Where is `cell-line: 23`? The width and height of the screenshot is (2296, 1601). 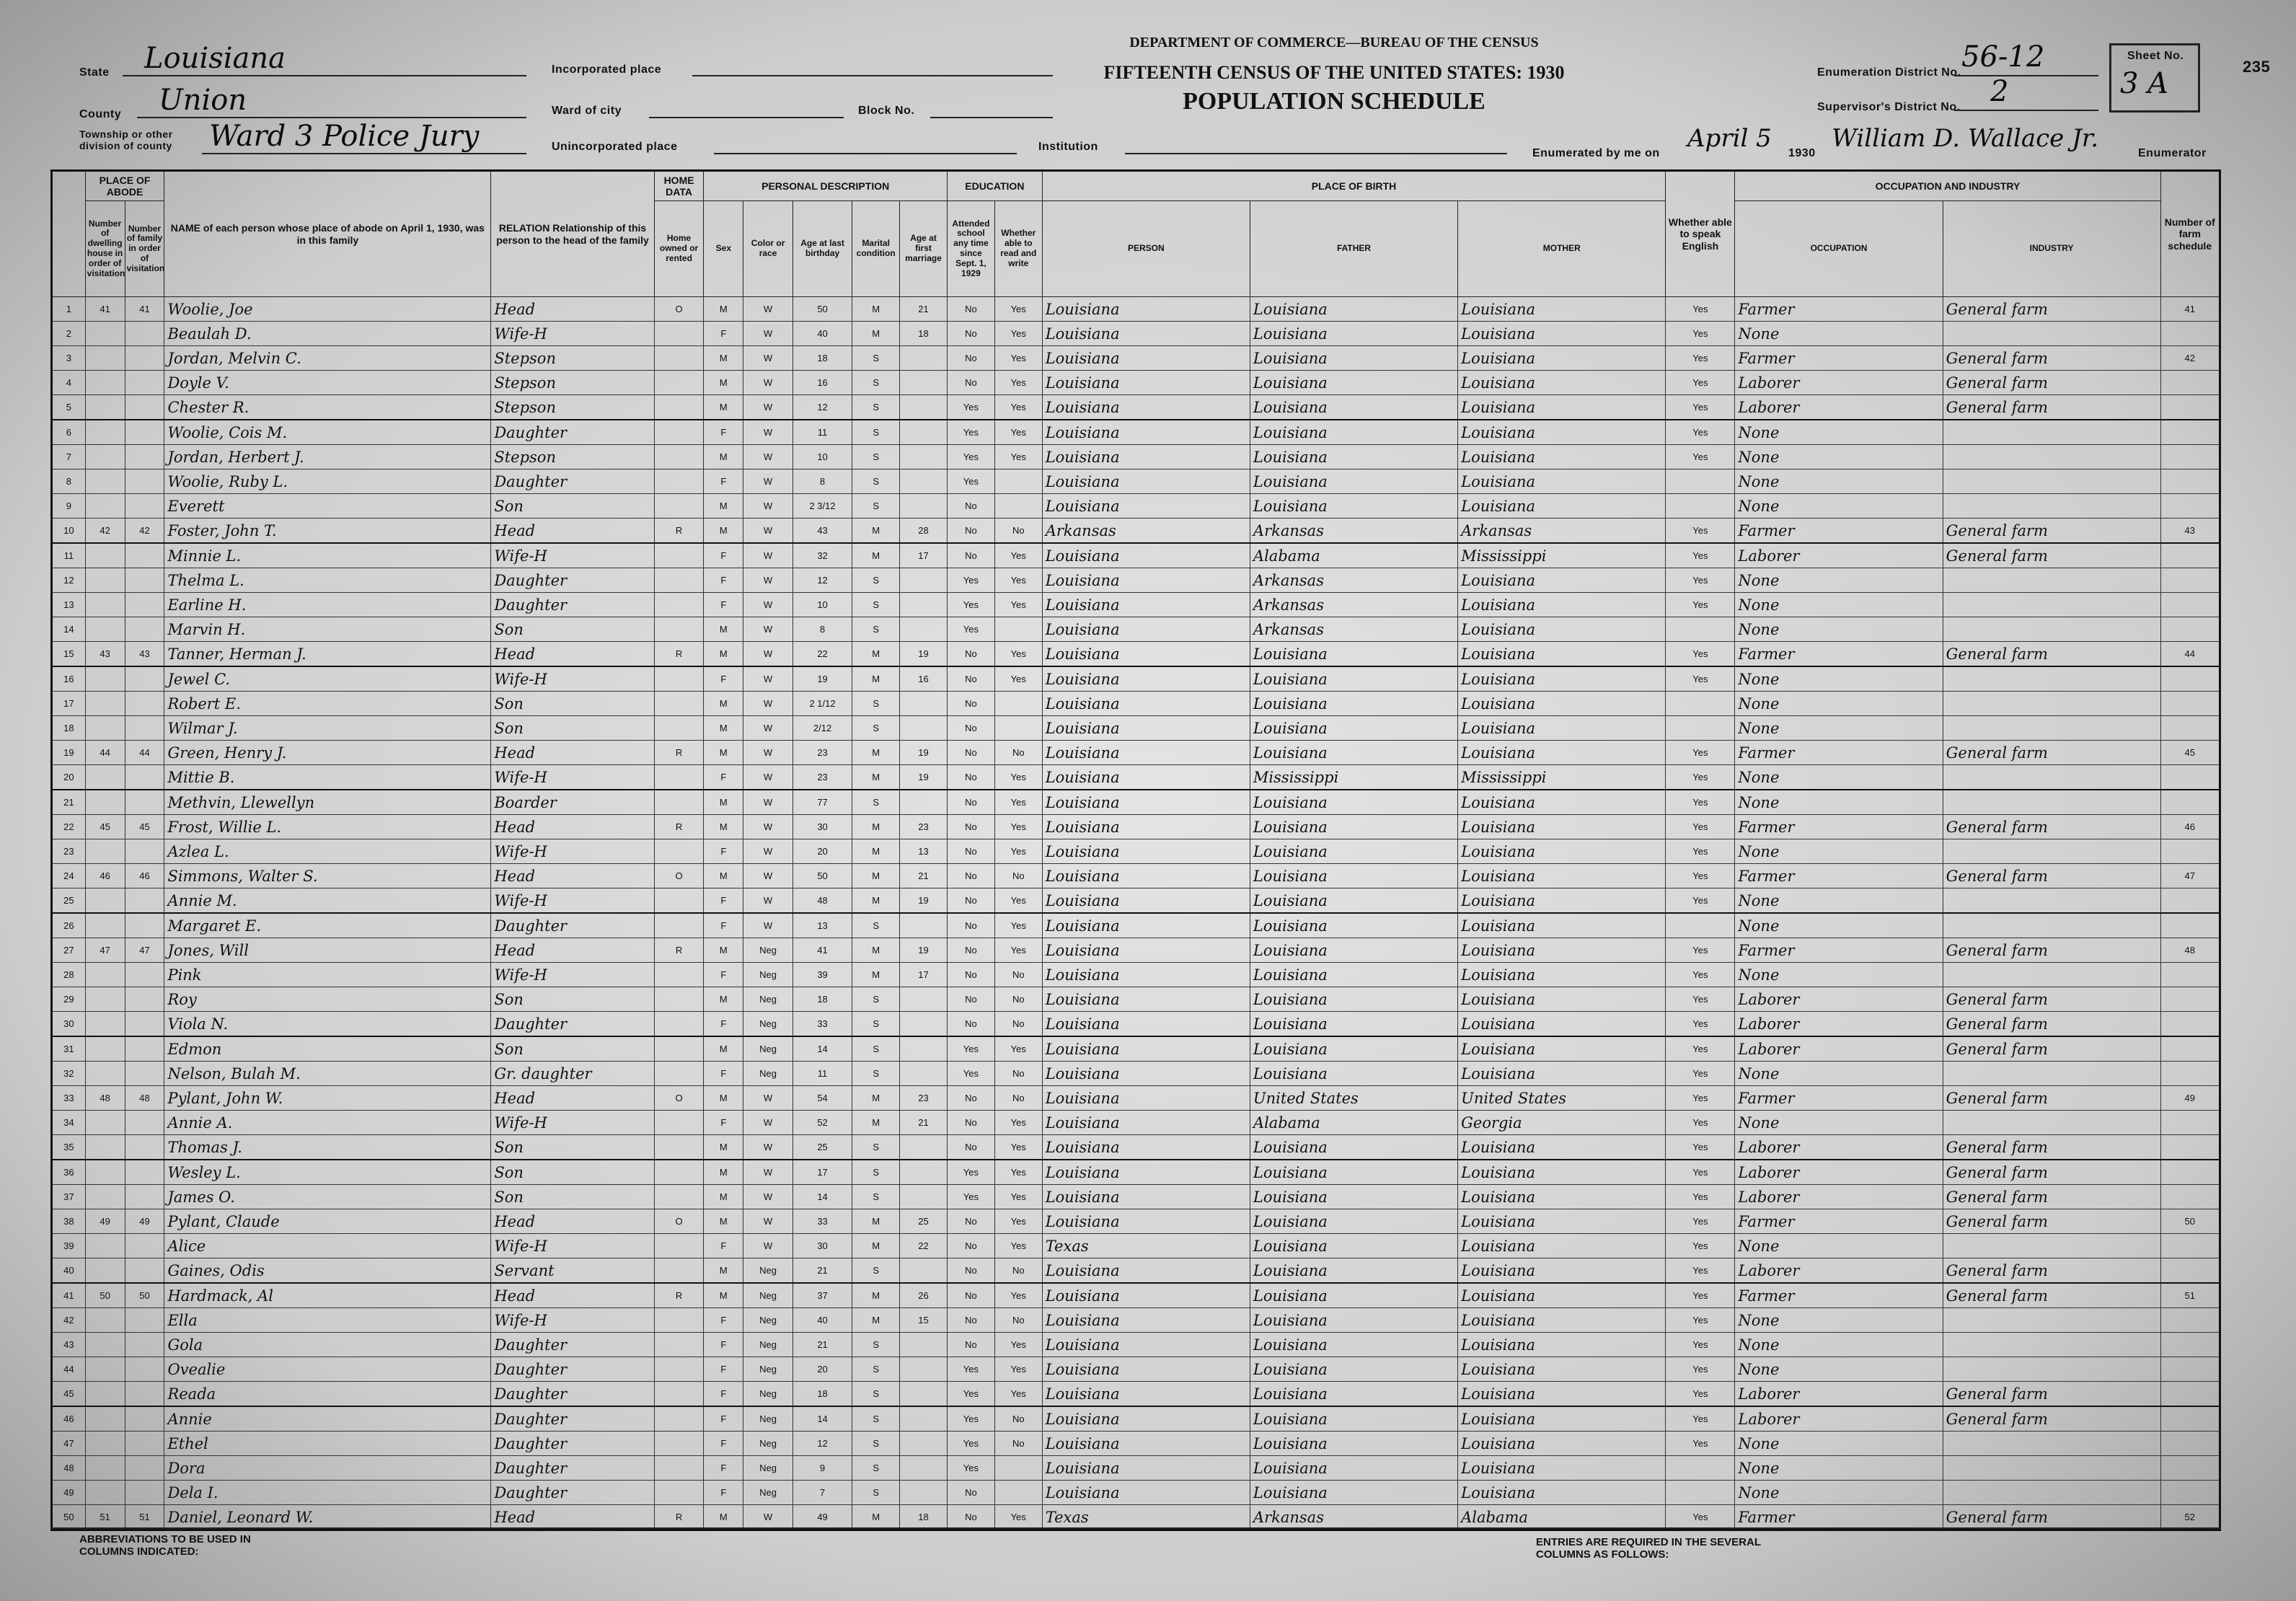 cell-line: 23 is located at coordinates (68, 851).